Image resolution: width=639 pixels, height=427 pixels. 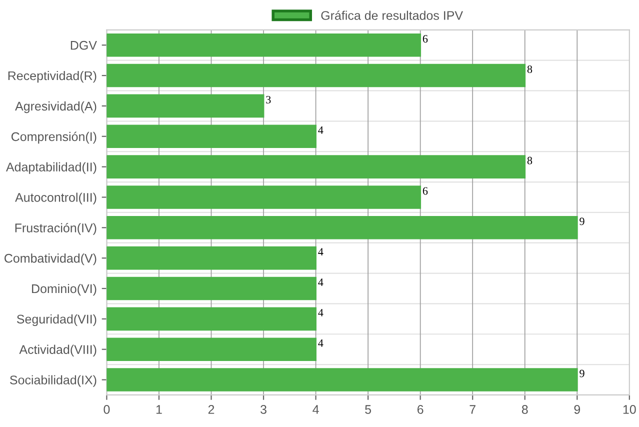 What do you see at coordinates (392, 15) in the screenshot?
I see `legend-label: Gráfica de resultados IPV` at bounding box center [392, 15].